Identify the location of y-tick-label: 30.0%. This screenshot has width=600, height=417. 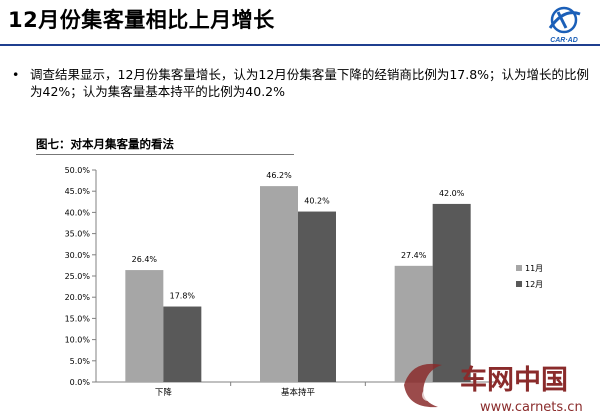
(78, 255).